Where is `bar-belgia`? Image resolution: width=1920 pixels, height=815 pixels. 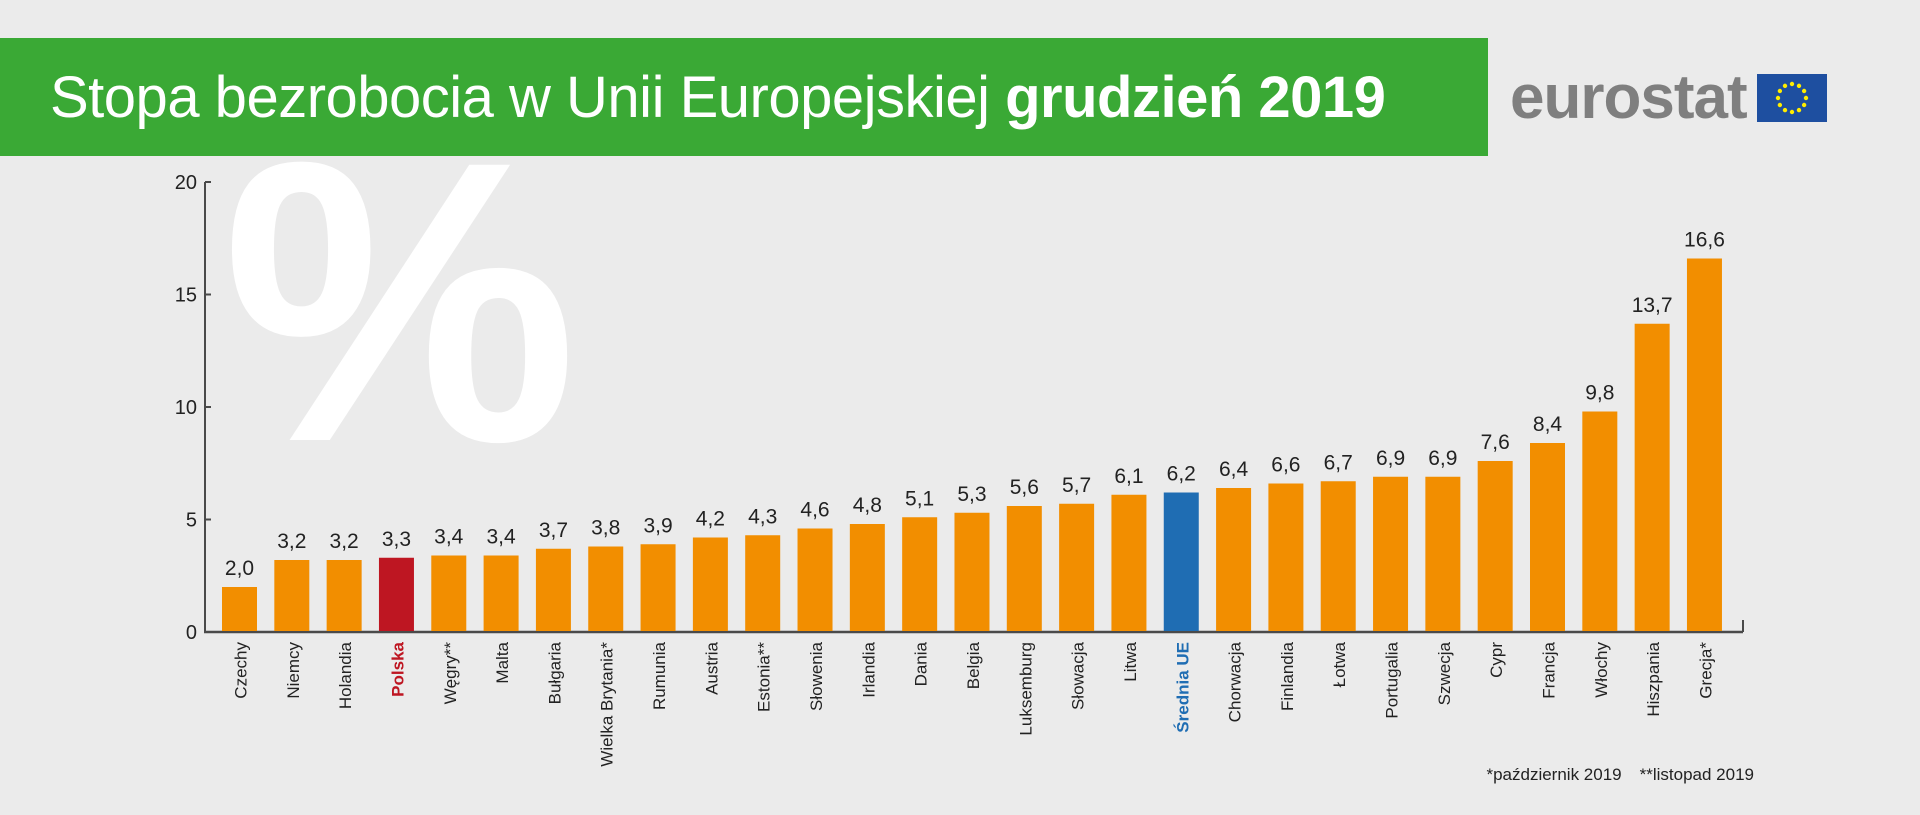
bar-belgia is located at coordinates (972, 571).